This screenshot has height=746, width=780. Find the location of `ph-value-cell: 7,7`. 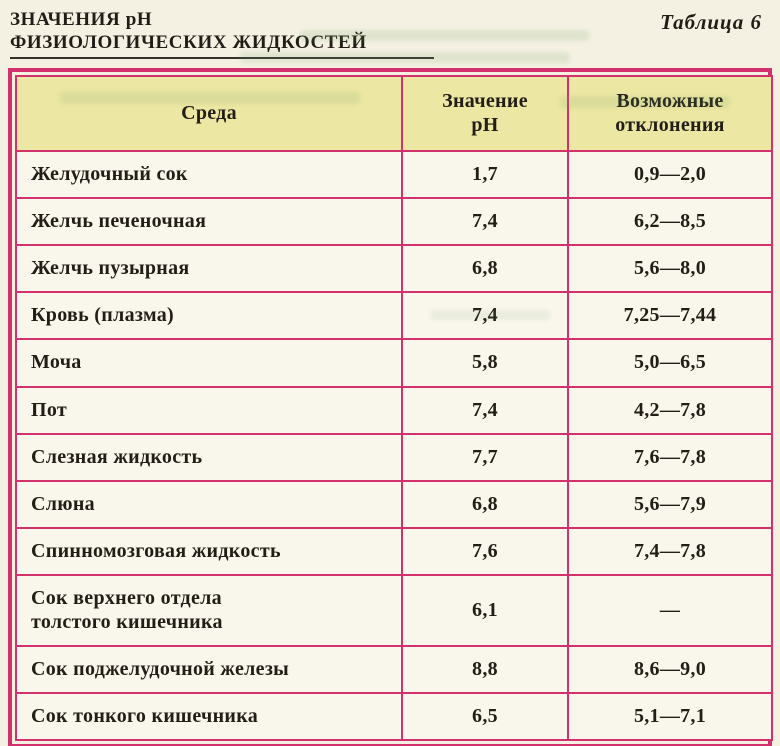

ph-value-cell: 7,7 is located at coordinates (485, 457).